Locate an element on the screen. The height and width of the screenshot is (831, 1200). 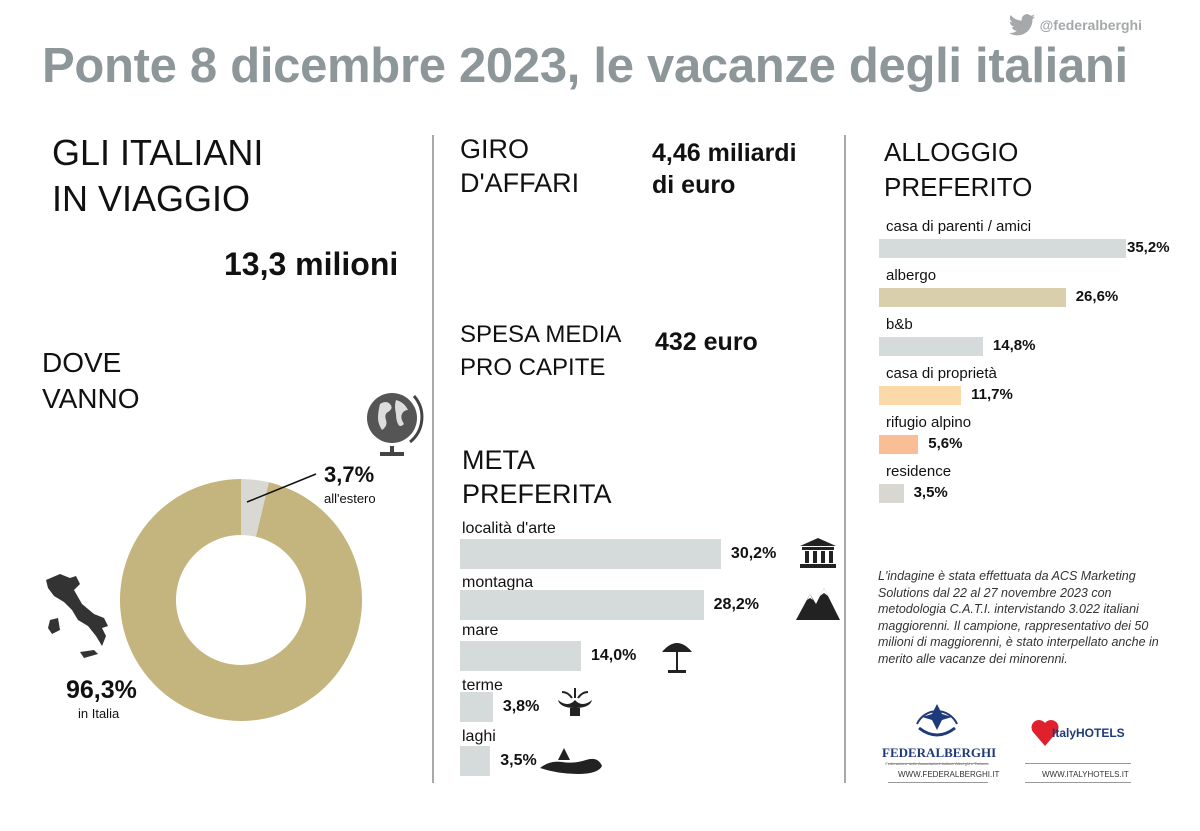
museum-icon is located at coordinates (818, 553).